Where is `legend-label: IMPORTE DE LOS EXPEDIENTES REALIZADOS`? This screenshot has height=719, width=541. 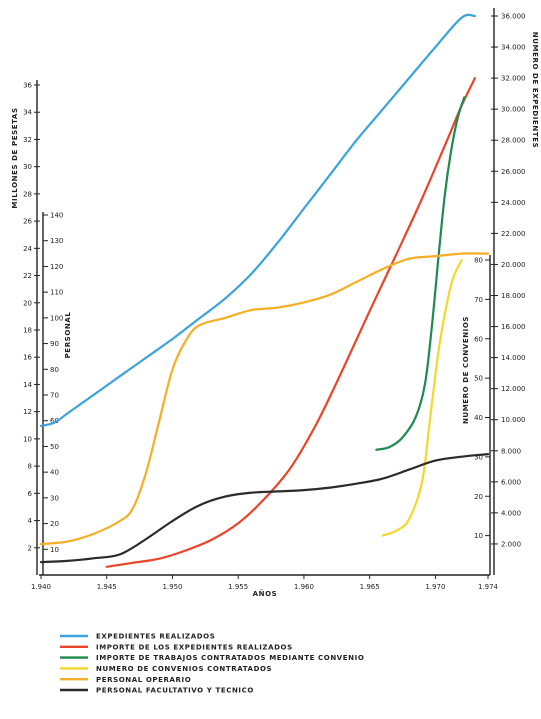 legend-label: IMPORTE DE LOS EXPEDIENTES REALIZADOS is located at coordinates (194, 647).